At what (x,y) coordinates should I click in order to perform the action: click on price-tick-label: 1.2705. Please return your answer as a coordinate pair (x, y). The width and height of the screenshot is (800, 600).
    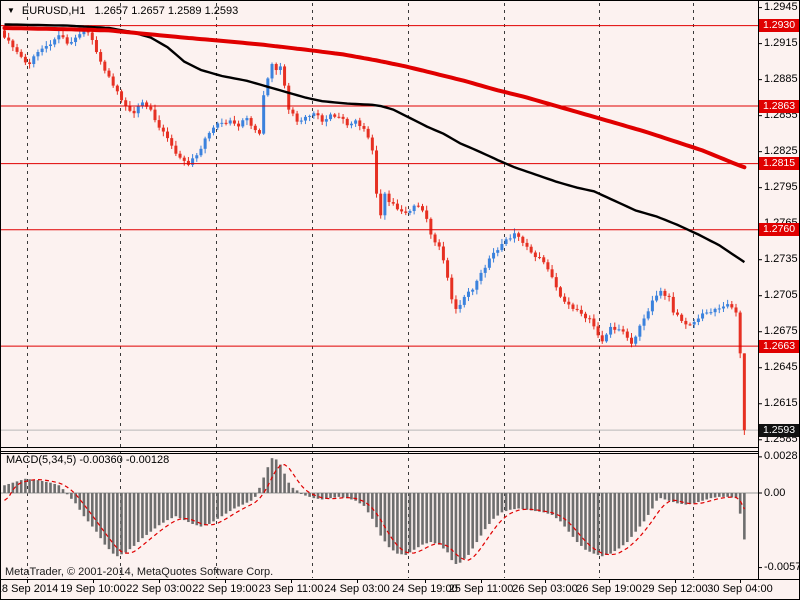
    Looking at the image, I should click on (781, 295).